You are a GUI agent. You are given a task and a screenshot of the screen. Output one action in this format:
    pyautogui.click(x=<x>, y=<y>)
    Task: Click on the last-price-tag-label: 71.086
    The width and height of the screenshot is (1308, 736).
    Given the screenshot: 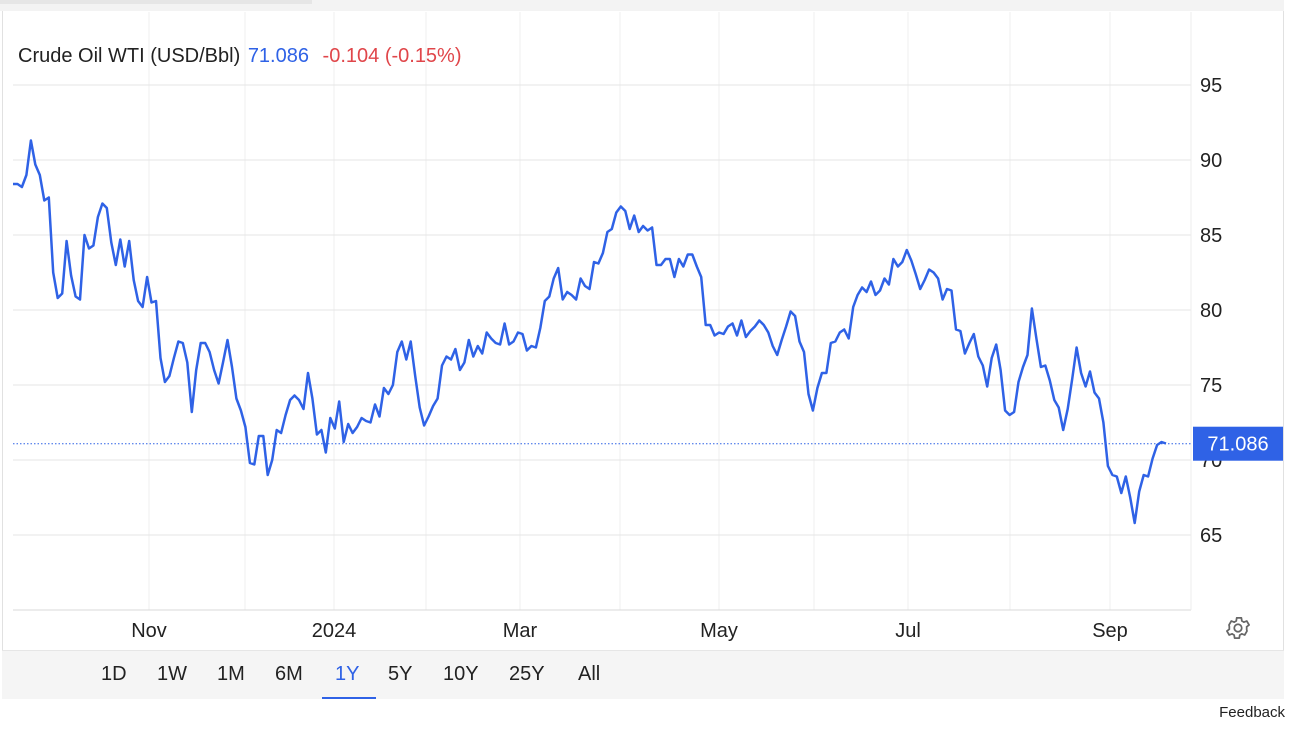 What is the action you would take?
    pyautogui.click(x=1237, y=445)
    